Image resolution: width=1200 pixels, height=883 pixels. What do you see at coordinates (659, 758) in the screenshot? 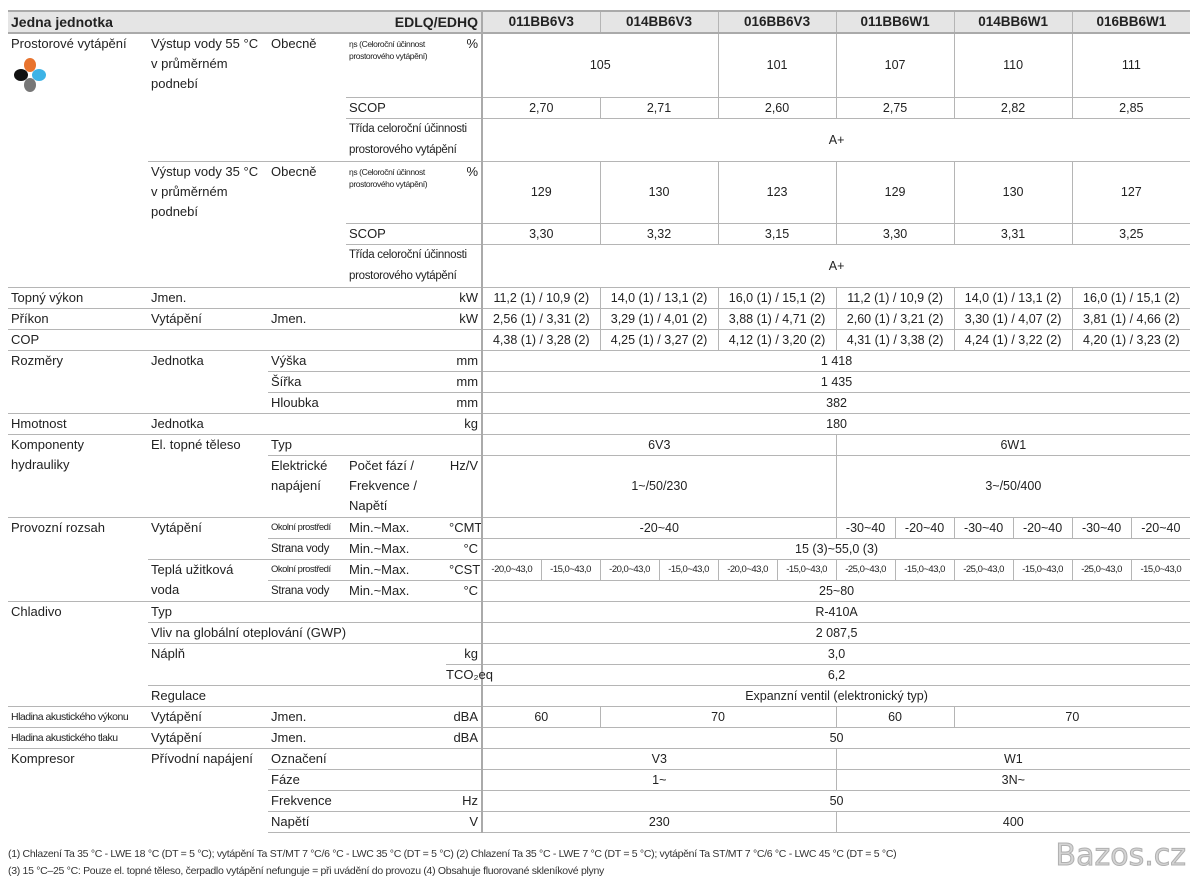
I see `value-cell: V3` at bounding box center [659, 758].